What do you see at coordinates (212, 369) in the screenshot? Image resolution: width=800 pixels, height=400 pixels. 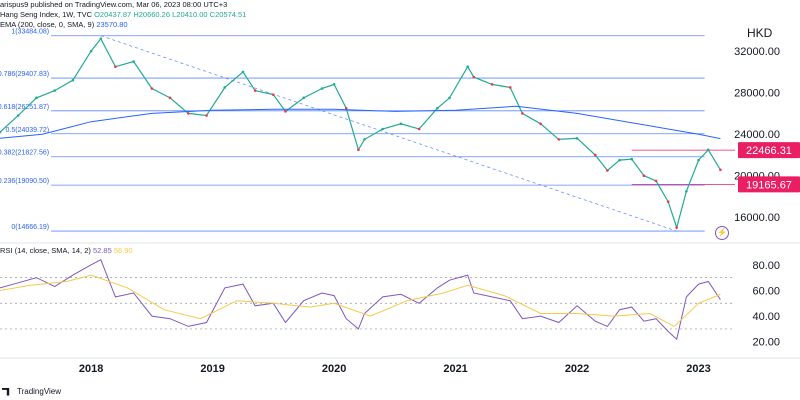 I see `x-tick-label: 2019` at bounding box center [212, 369].